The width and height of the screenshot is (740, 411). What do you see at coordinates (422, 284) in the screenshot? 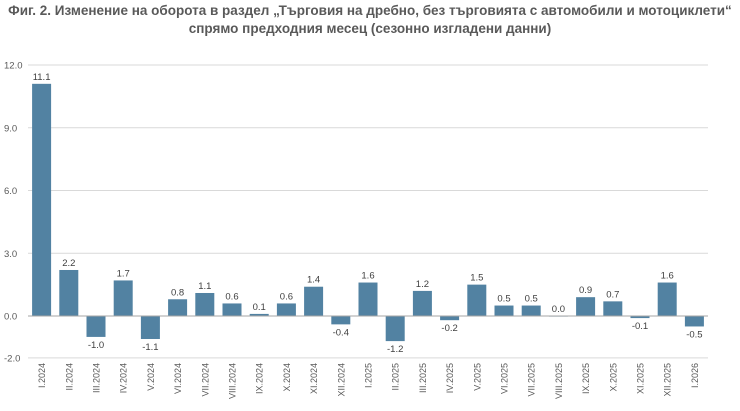
I see `data-label: 1.2` at bounding box center [422, 284].